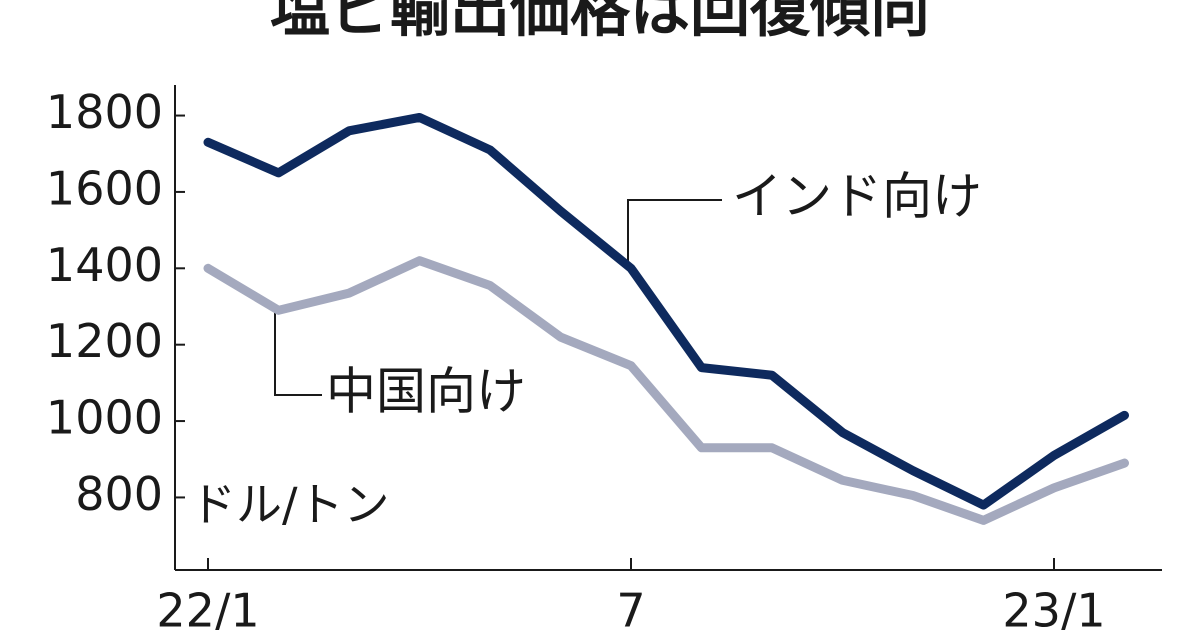 The width and height of the screenshot is (1200, 630). Describe the element at coordinates (630, 607) in the screenshot. I see `x-tick-label: 7` at that location.